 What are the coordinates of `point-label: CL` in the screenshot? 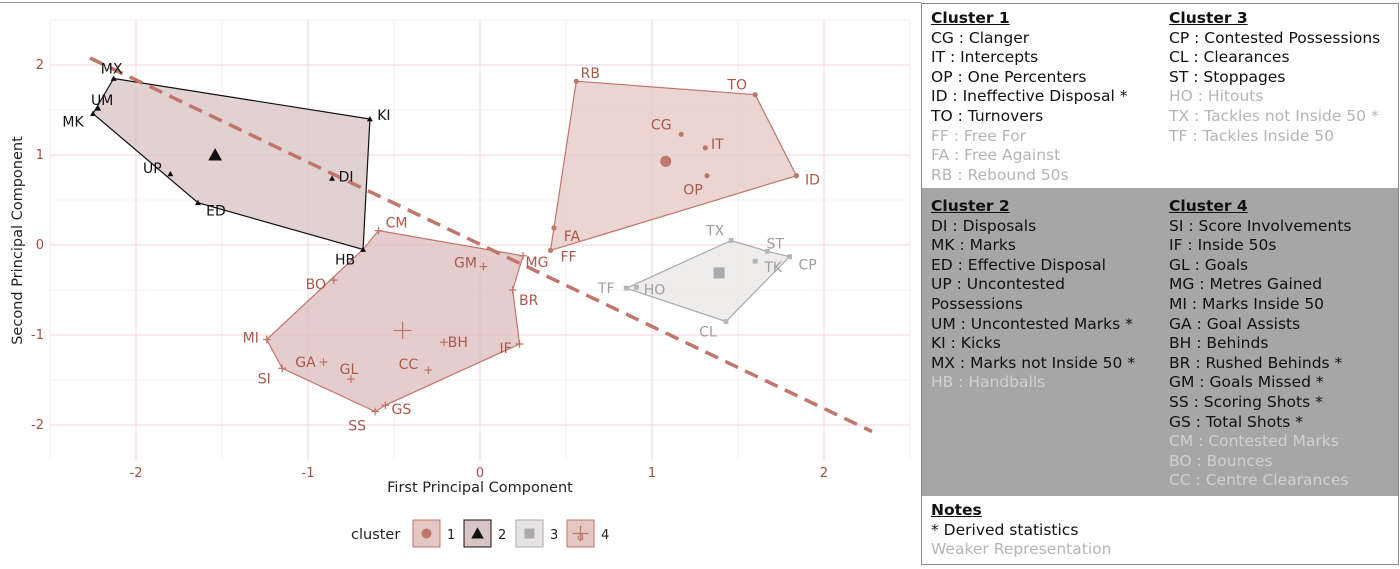 It's located at (708, 333).